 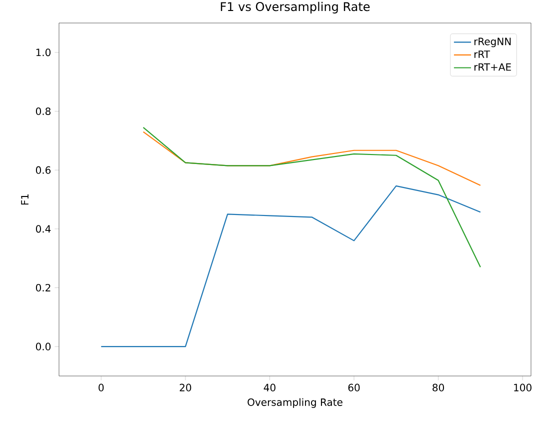 I want to click on y-tick-label: 0.8, so click(x=43, y=111).